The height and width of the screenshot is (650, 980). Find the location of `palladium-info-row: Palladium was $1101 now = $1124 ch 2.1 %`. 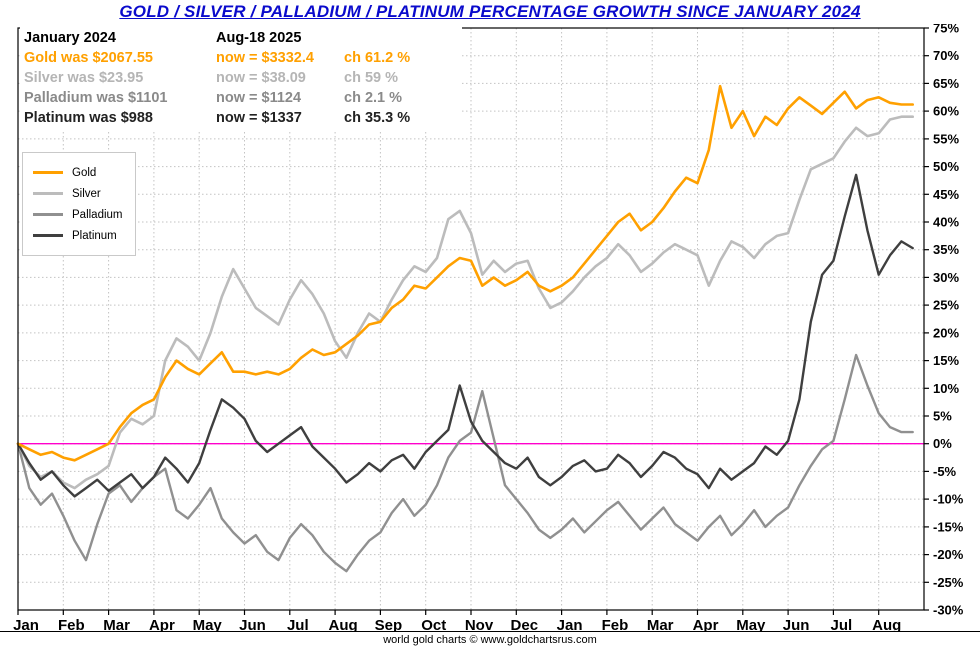

palladium-info-row: Palladium was $1101 now = $1124 ch 2.1 % is located at coordinates (239, 98).